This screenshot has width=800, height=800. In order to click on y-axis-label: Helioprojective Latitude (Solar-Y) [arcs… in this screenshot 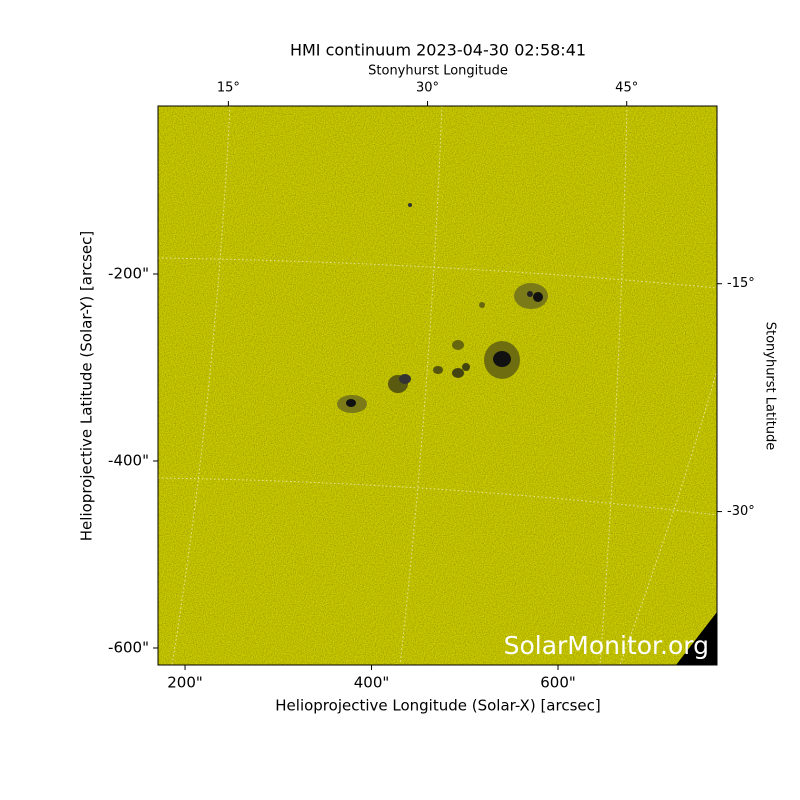, I will do `click(87, 386)`.